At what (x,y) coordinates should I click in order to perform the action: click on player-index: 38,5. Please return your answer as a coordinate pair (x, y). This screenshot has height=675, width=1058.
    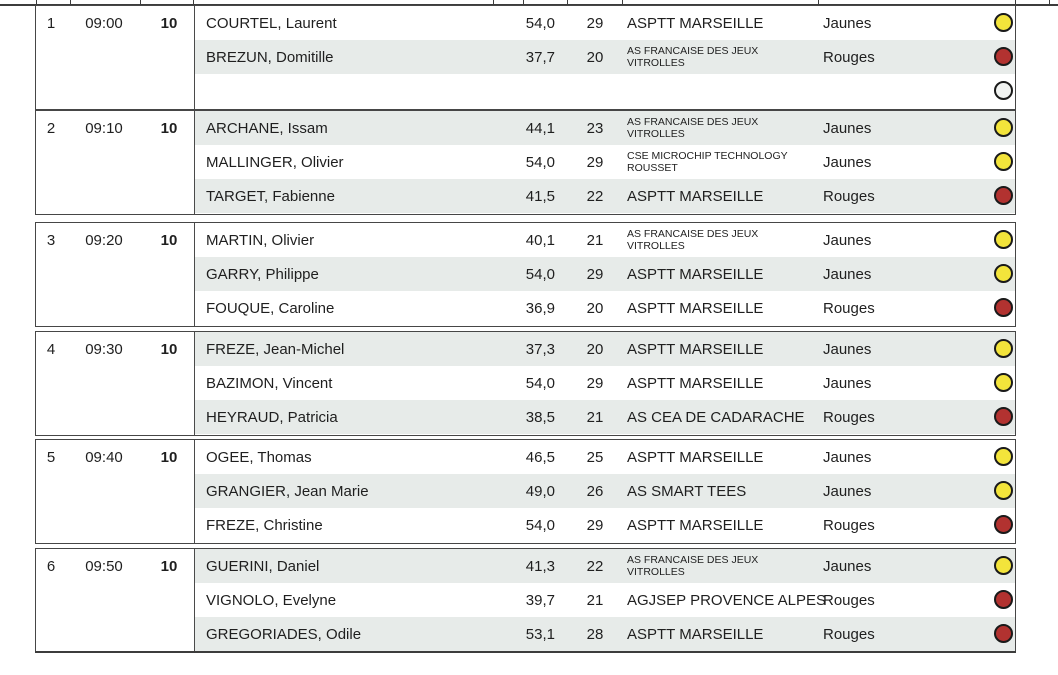
    Looking at the image, I should click on (540, 417).